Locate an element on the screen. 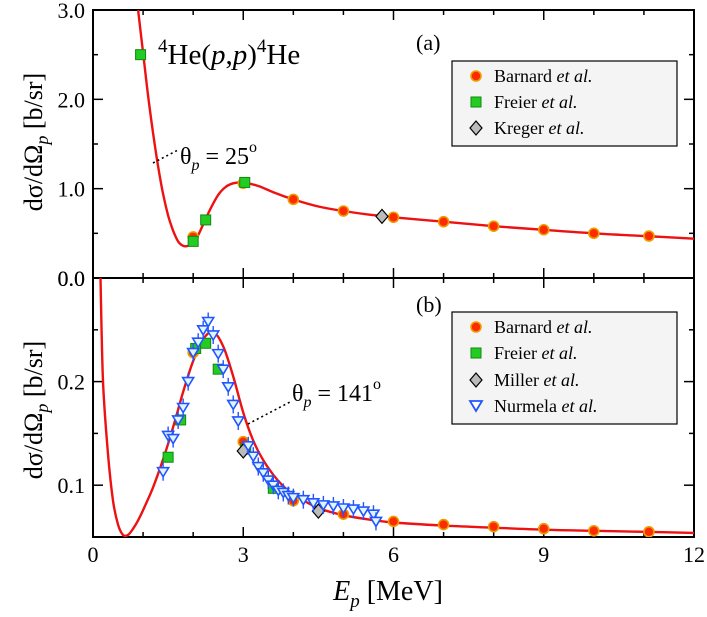  angle-label-b: θp = 141o is located at coordinates (336, 393).